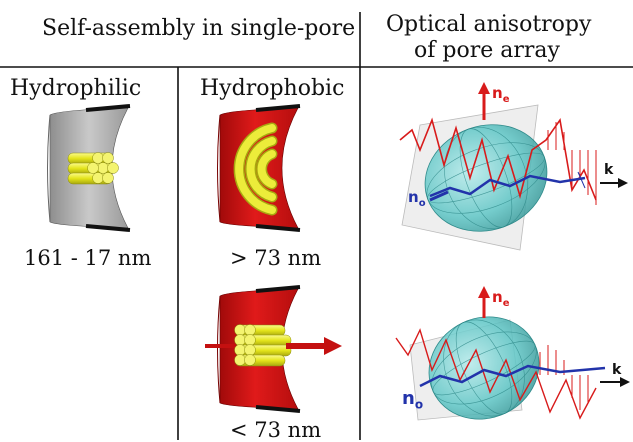 Image resolution: width=633 pixels, height=442 pixels. What do you see at coordinates (199, 28) in the screenshot?
I see `self-assembly-title: Self-assembly in single-pore` at bounding box center [199, 28].